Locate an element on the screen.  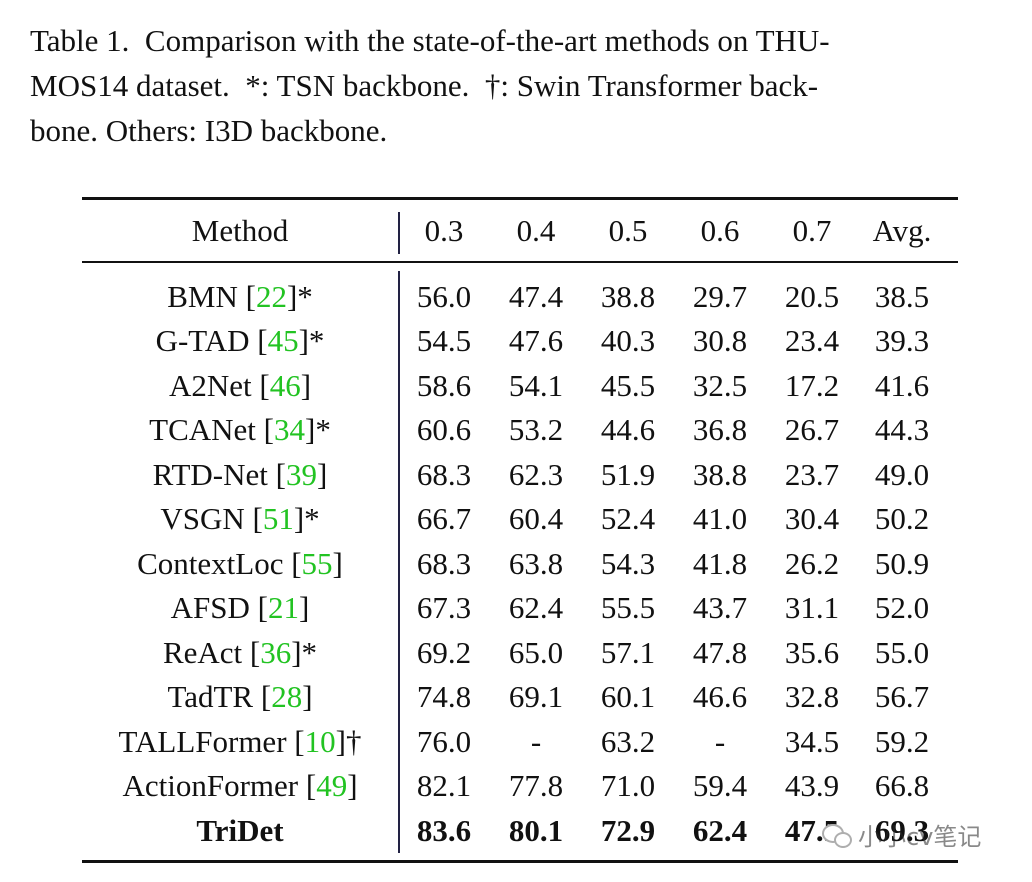
avg-cell: 39.3 is located at coordinates (902, 340).